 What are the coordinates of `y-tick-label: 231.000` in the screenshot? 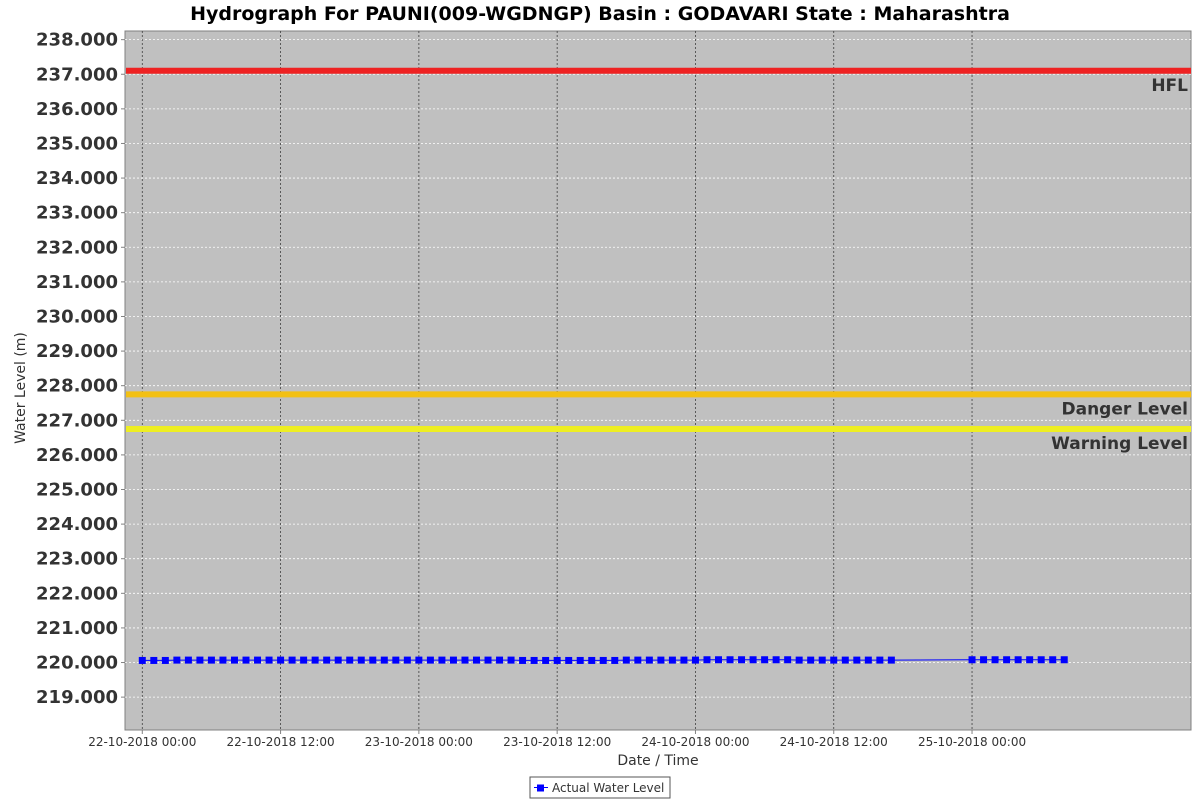 It's located at (77, 282).